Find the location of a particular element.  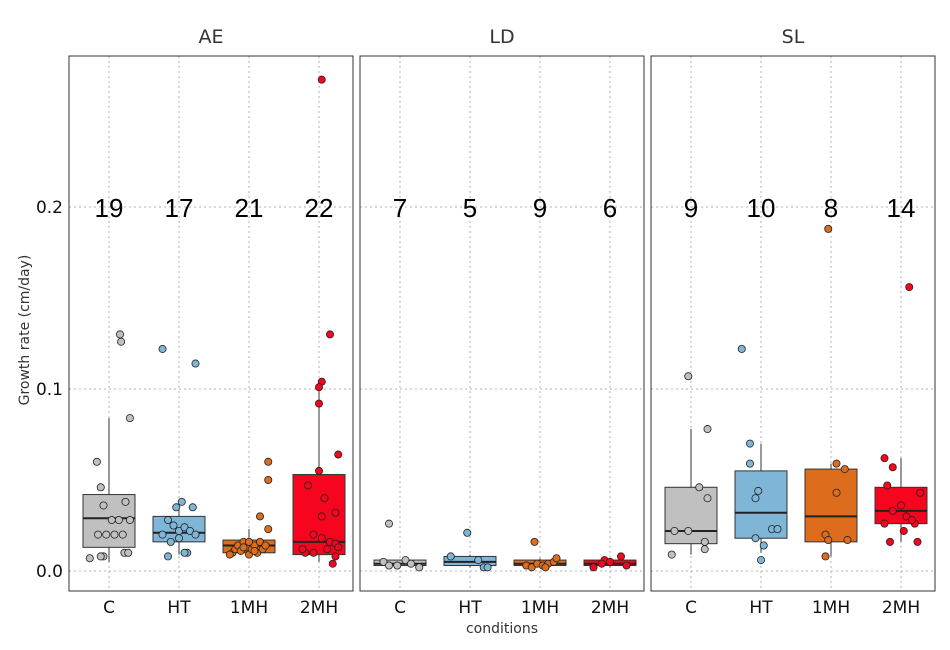

y-tick-label: 0.2 is located at coordinates (49, 208).